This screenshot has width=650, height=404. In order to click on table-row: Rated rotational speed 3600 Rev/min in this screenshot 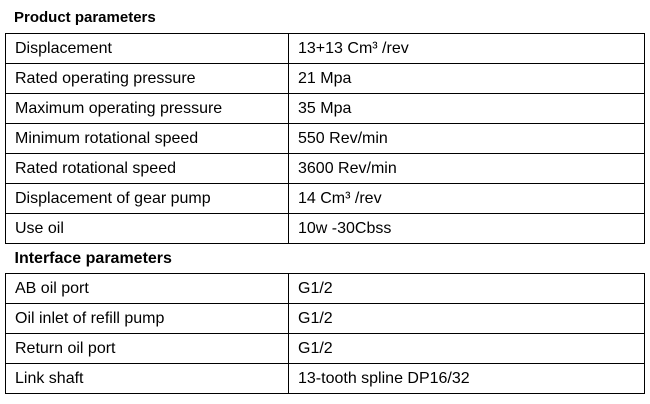, I will do `click(325, 168)`.